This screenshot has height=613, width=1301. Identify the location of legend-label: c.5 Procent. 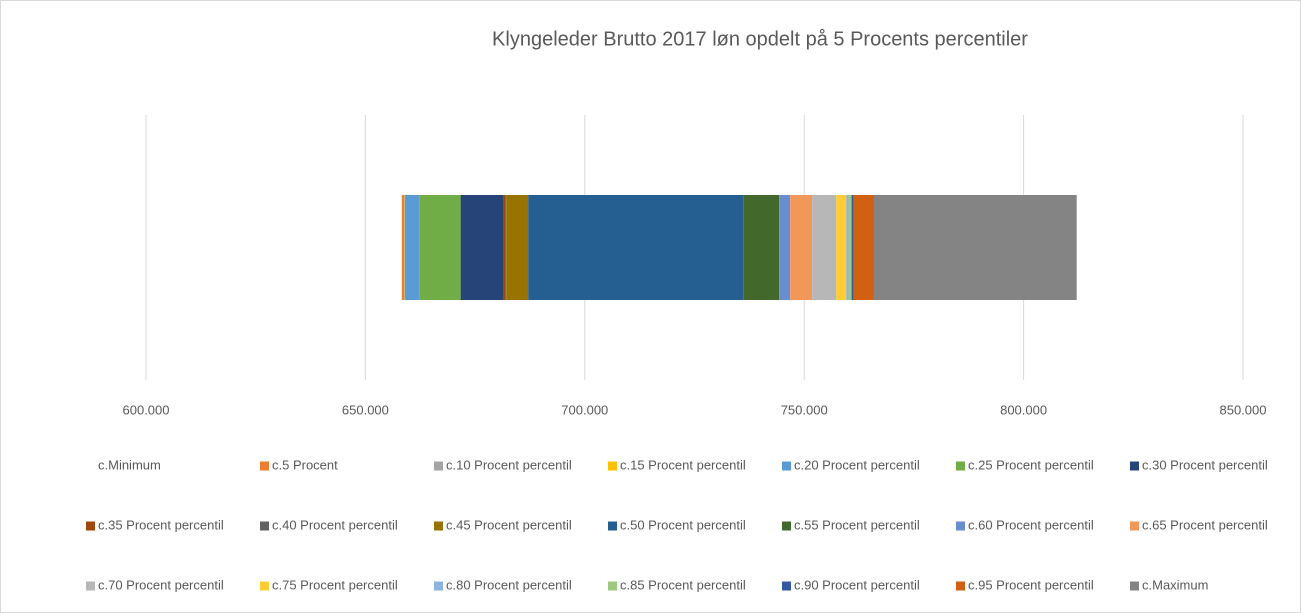
(305, 464).